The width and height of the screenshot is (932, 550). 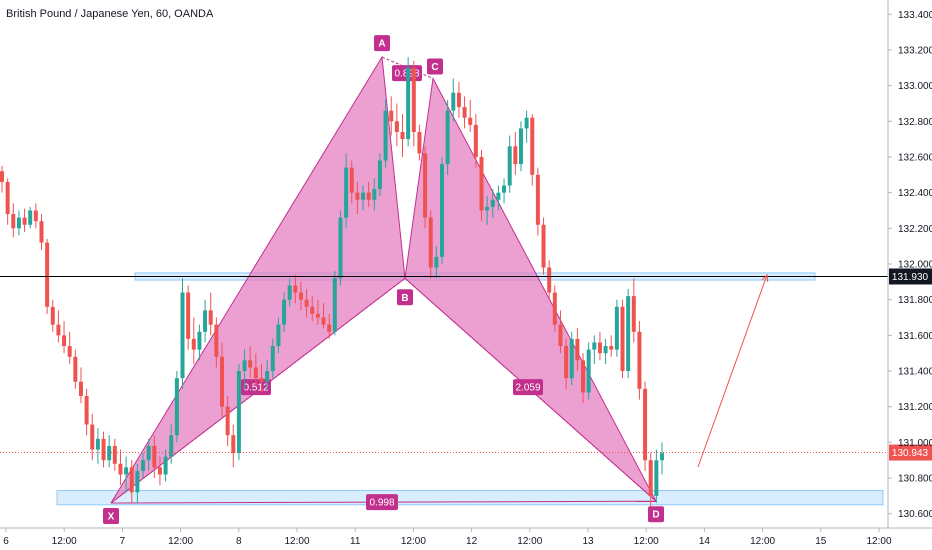 I want to click on point-b-badge, so click(x=405, y=297).